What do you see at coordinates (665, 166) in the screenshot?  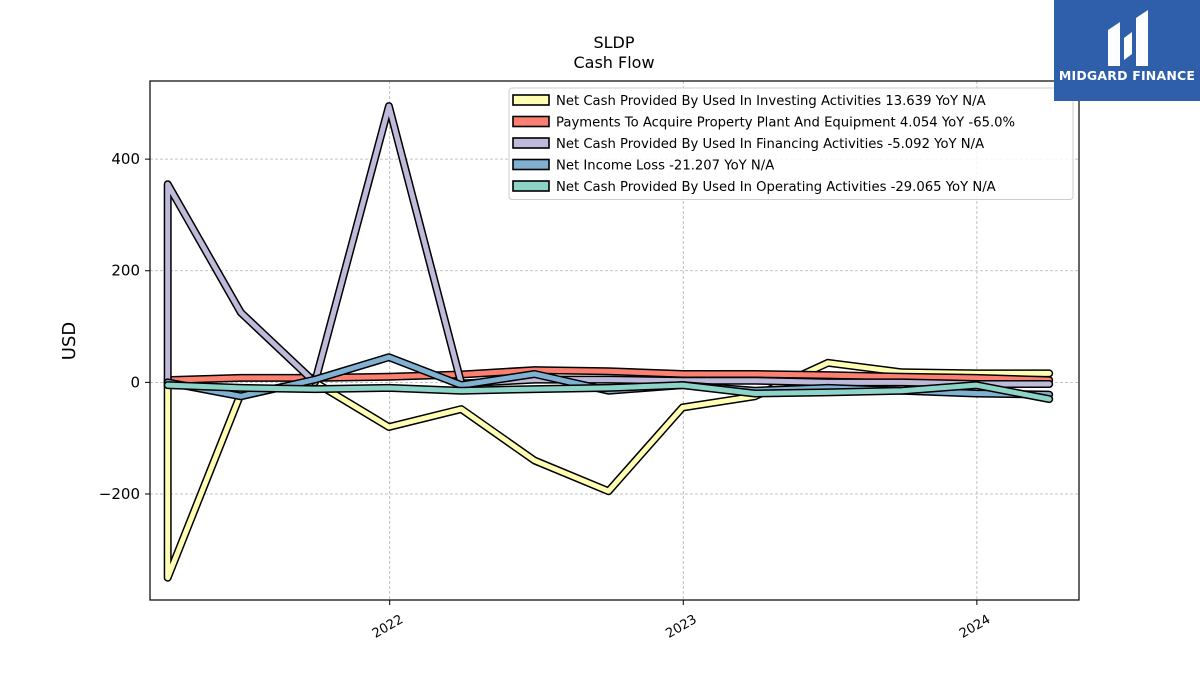 I see `legend-label: Net Income Loss -21.207 YoY N/A` at bounding box center [665, 166].